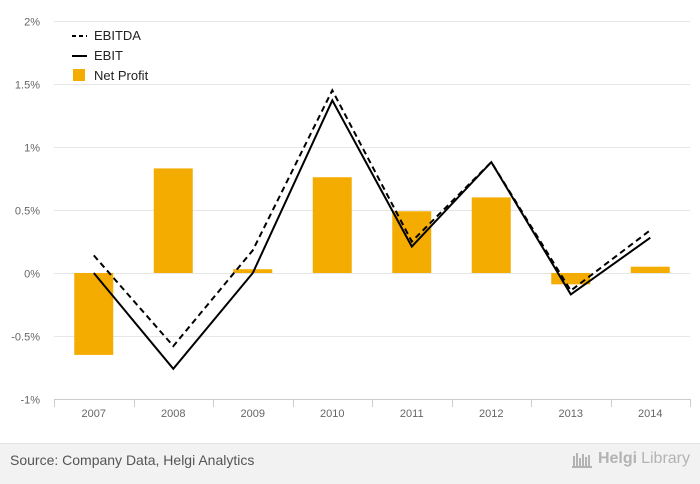  Describe the element at coordinates (491, 414) in the screenshot. I see `x-tick-label: 2012` at that location.